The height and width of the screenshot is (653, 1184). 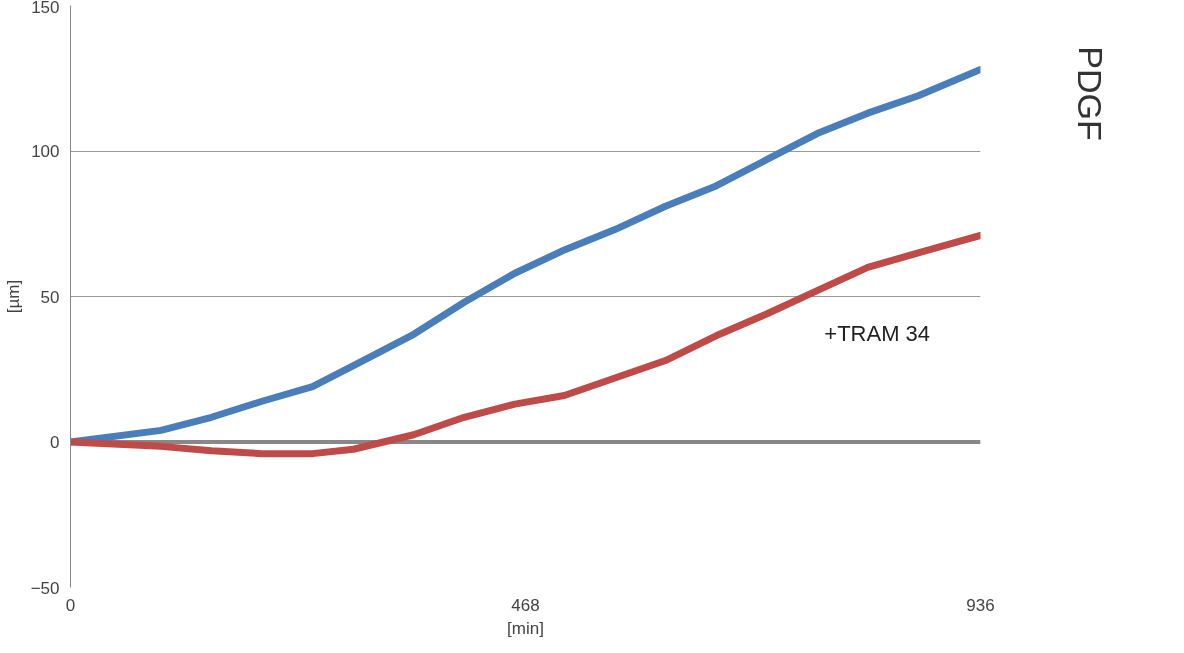 I want to click on y-axis-title: [µm], so click(x=13, y=296).